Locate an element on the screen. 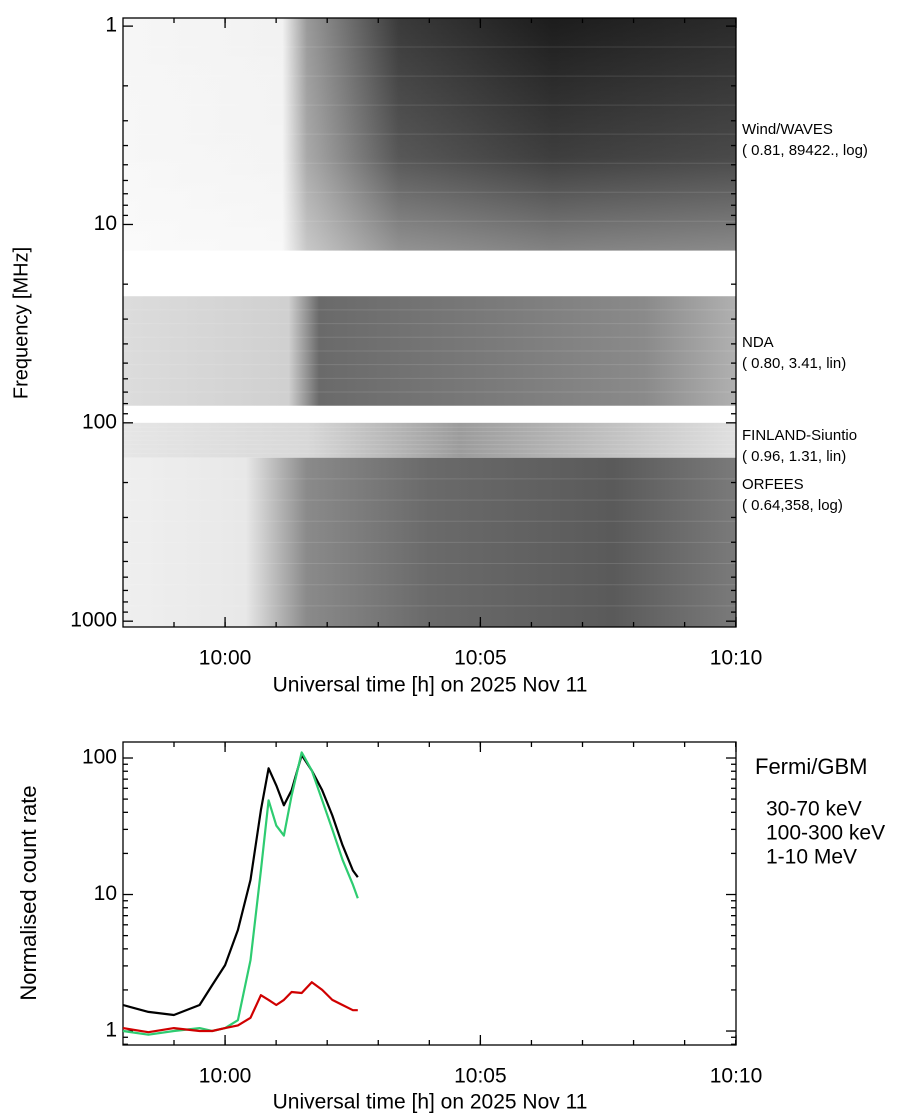 This screenshot has height=1116, width=921. legend-title: Fermi/GBM is located at coordinates (811, 766).